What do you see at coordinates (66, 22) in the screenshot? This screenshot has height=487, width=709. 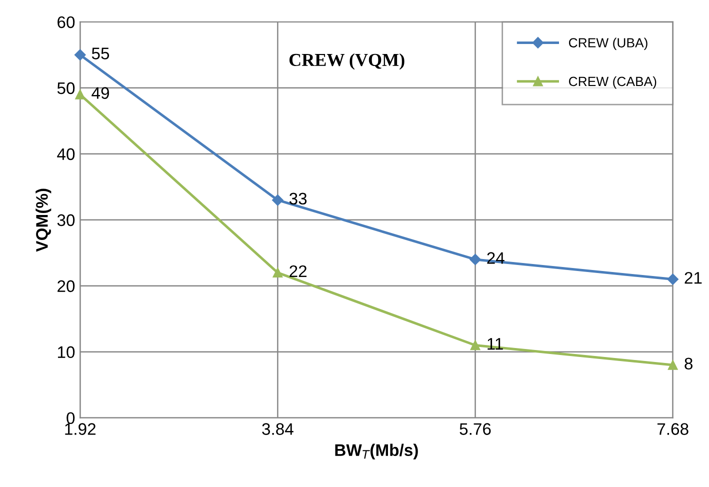 I see `y-tick-label: 60` at bounding box center [66, 22].